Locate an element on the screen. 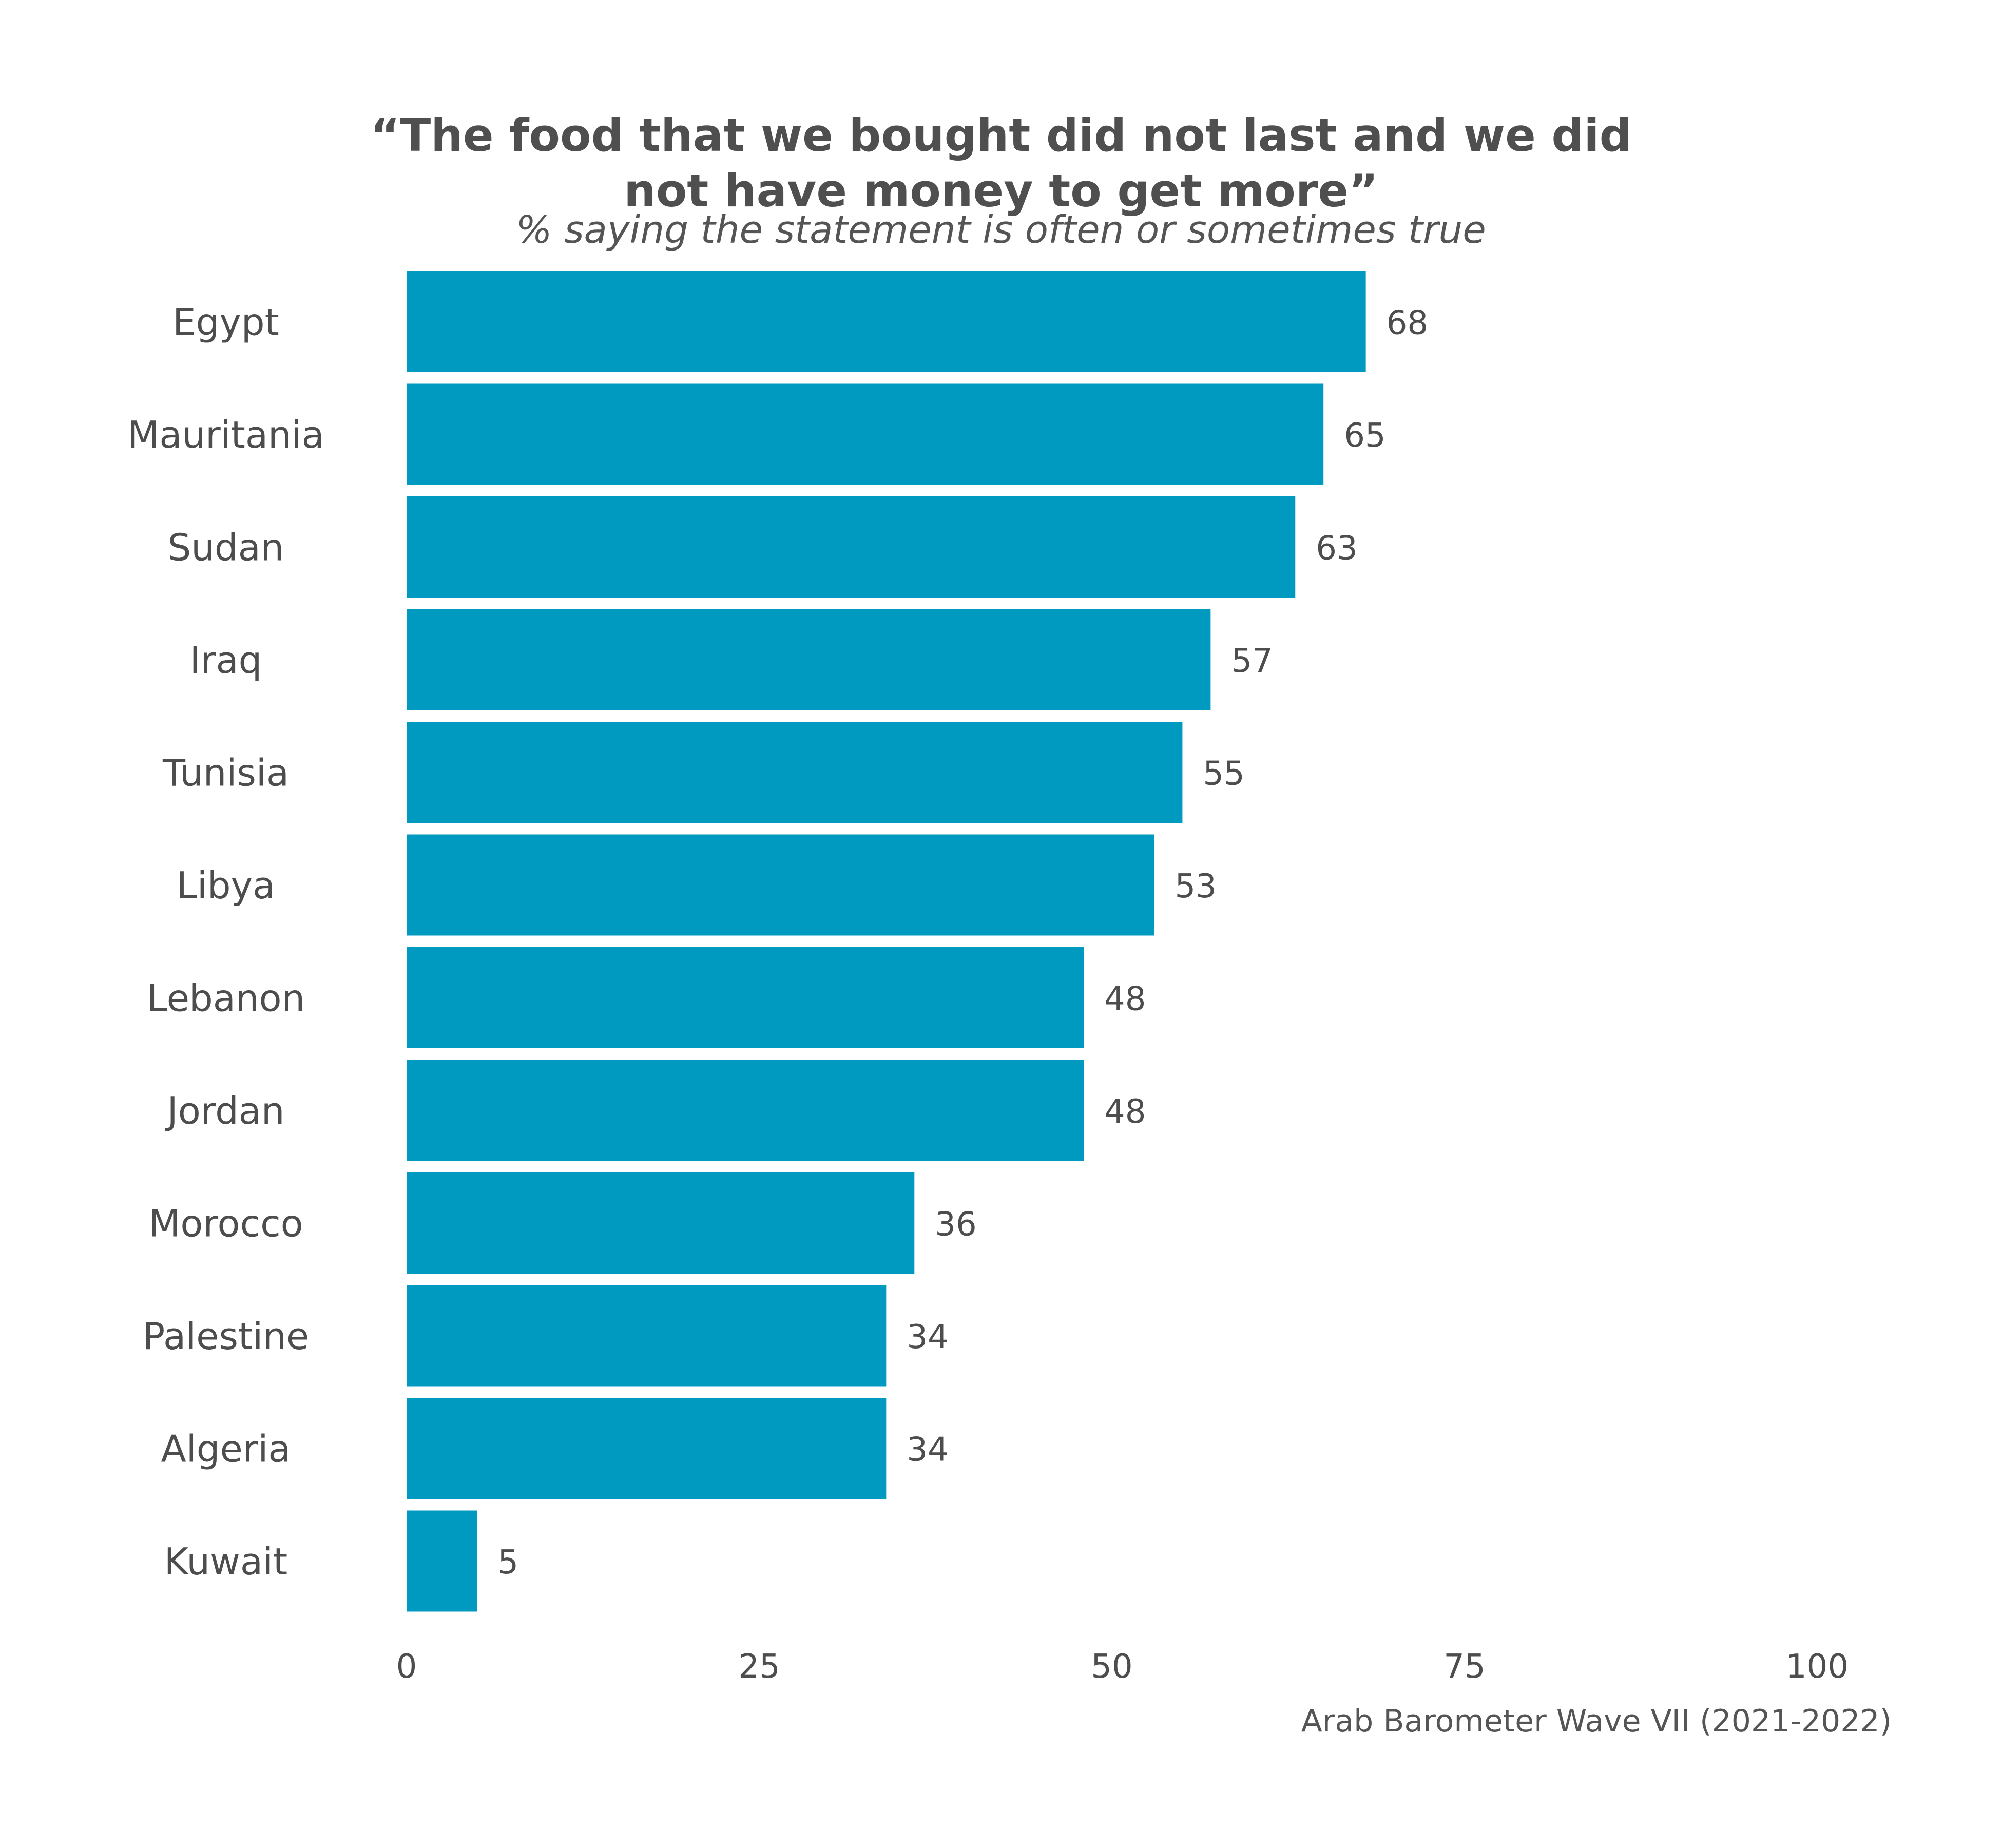 The image size is (2002, 1848). value-label-morocco: 36 is located at coordinates (955, 1225).